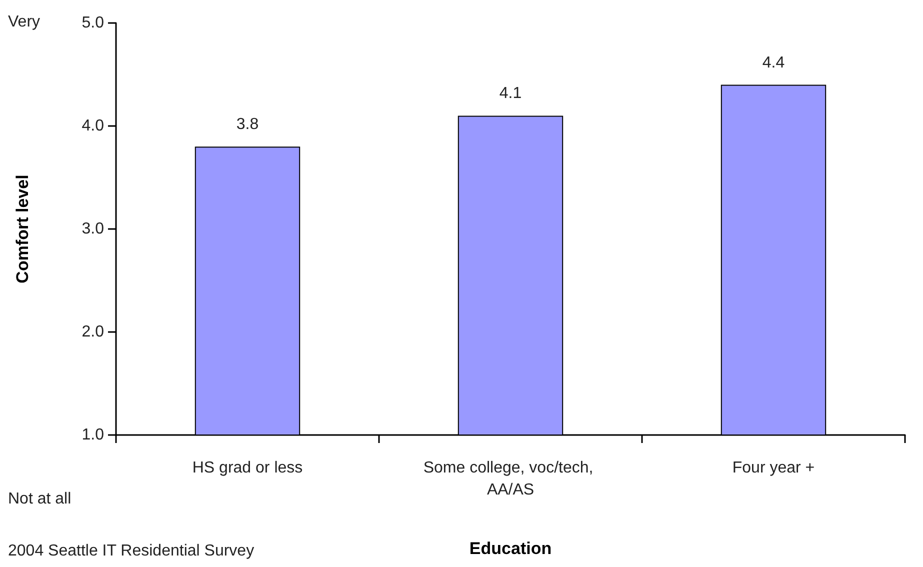  What do you see at coordinates (247, 125) in the screenshot?
I see `data-label: 3.8` at bounding box center [247, 125].